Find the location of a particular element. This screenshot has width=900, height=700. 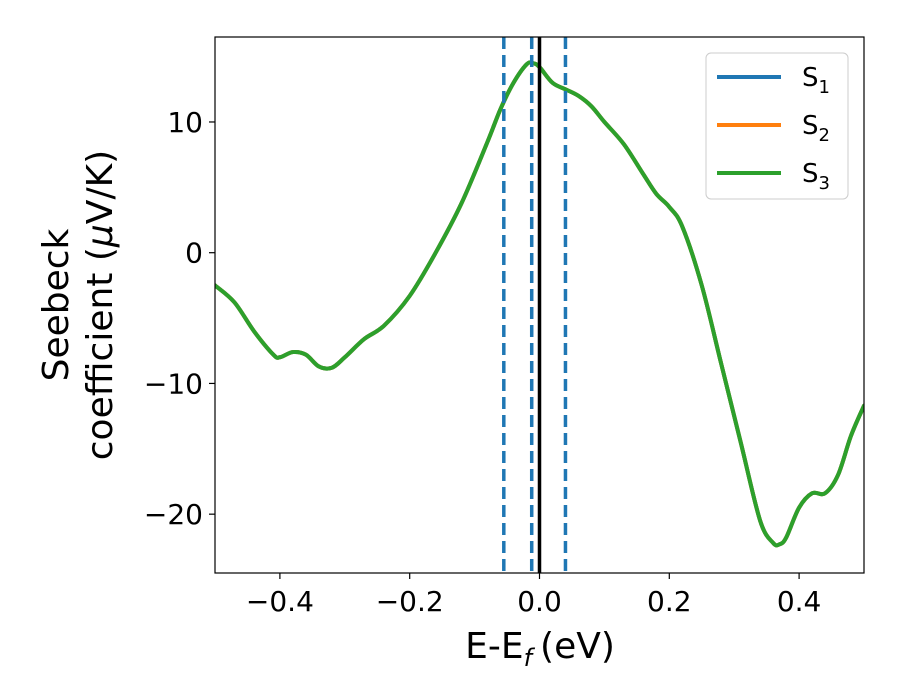

x-axis-title: E-Ef (eV) is located at coordinates (540, 649).